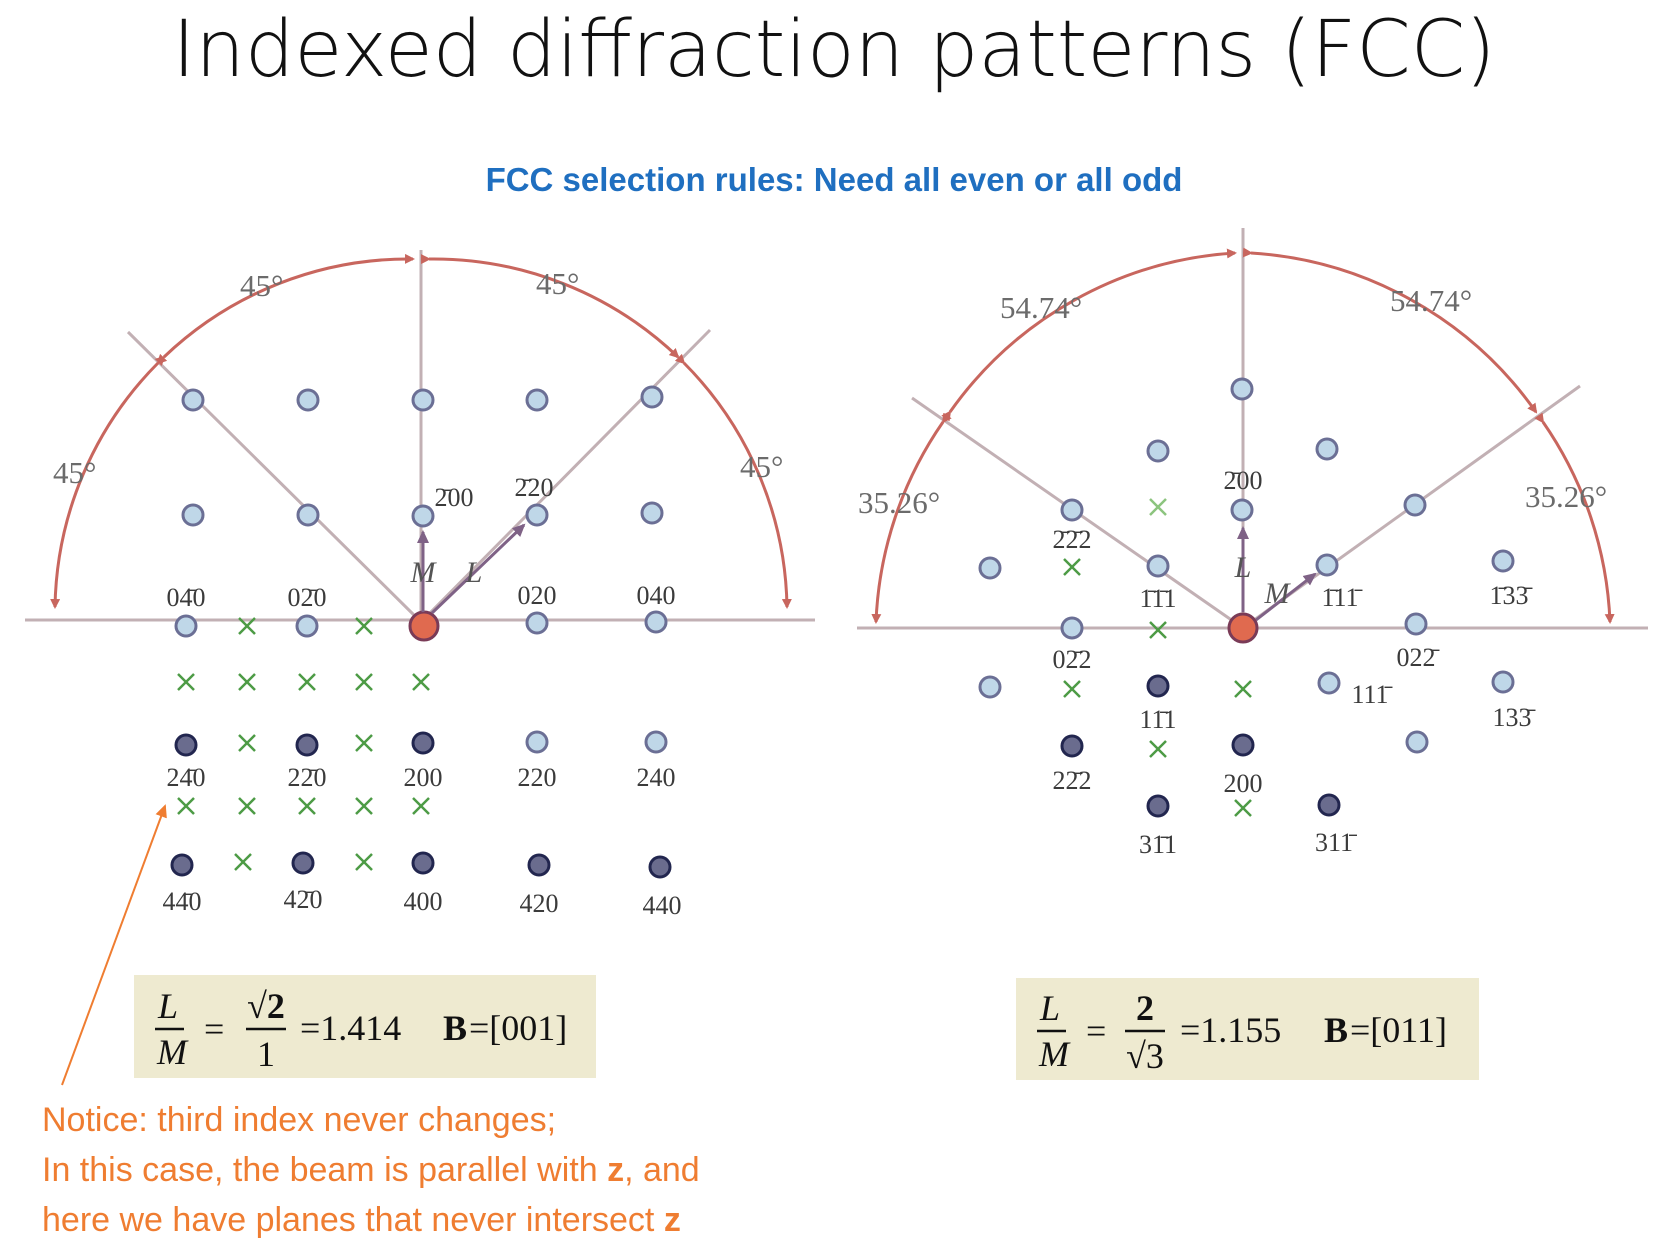 This screenshot has height=1251, width=1668. Describe the element at coordinates (186, 777) in the screenshot. I see `spot-label: 24̄0` at that location.